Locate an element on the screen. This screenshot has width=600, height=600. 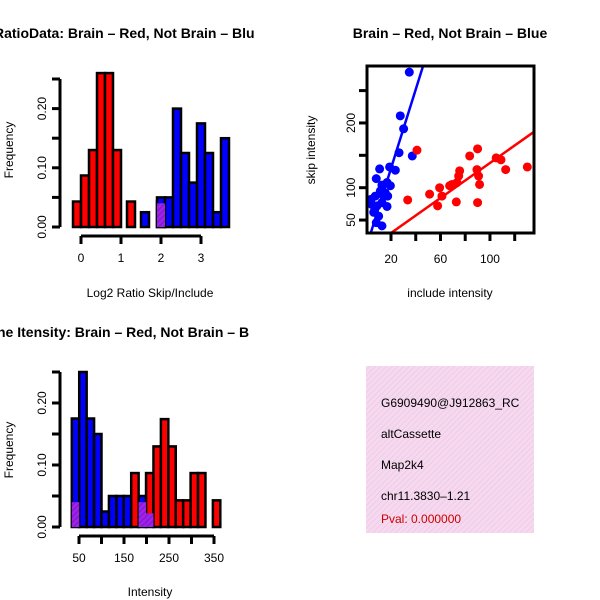
plot-box is located at coordinates (450, 149).